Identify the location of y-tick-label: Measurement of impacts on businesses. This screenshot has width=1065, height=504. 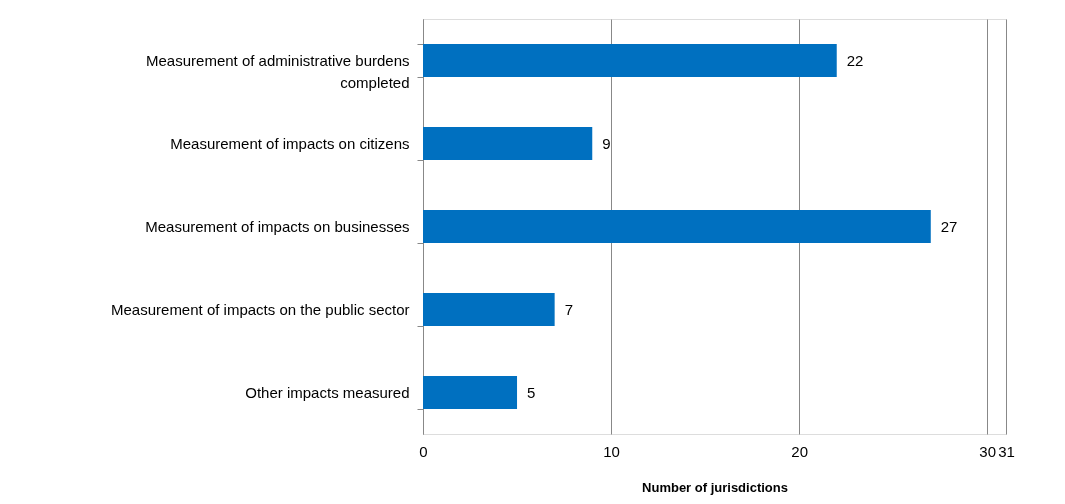
(277, 226).